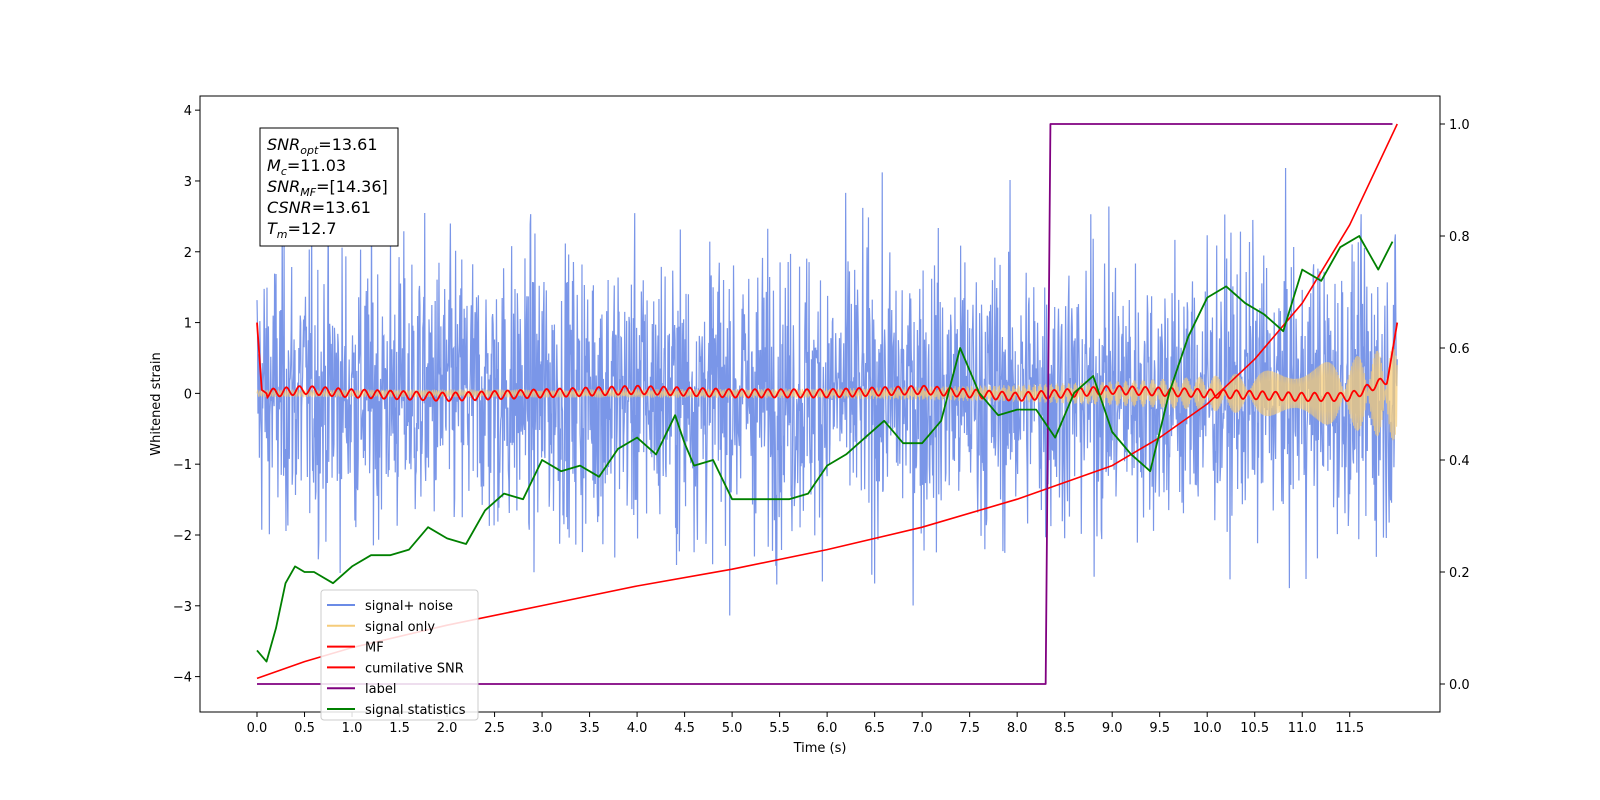  What do you see at coordinates (188, 182) in the screenshot?
I see `y-tick-label: 3` at bounding box center [188, 182].